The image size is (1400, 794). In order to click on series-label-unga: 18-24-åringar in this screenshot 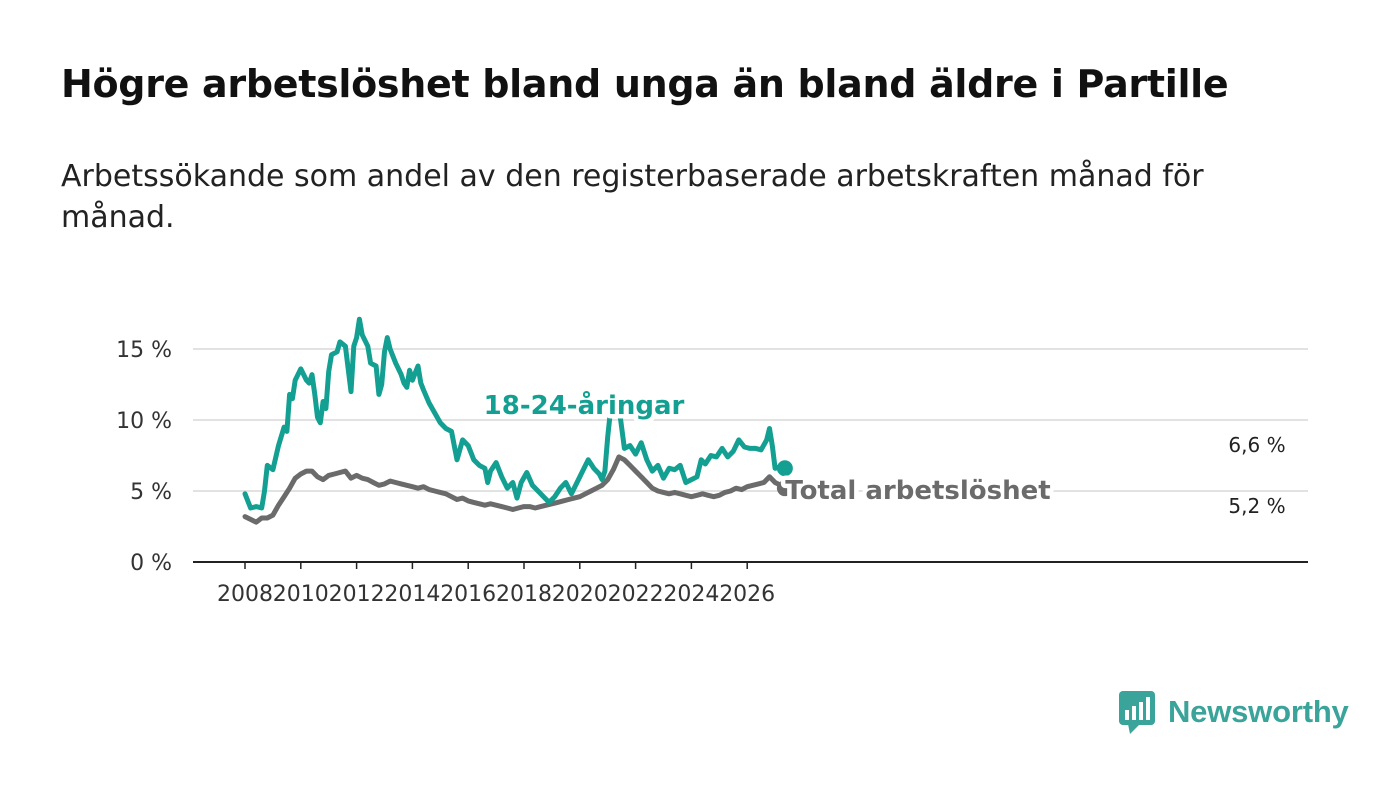, I will do `click(584, 405)`.